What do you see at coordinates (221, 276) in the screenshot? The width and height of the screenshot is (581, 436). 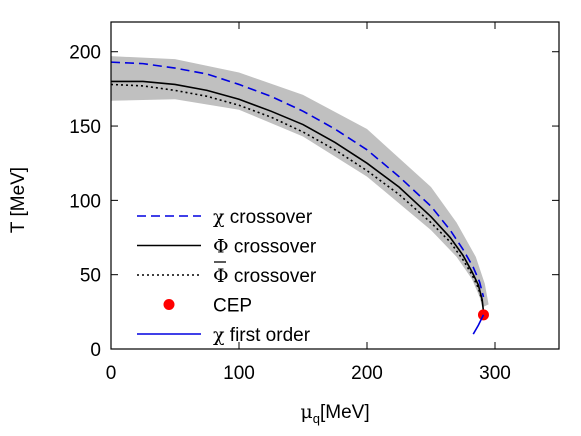 I see `legend-symbol-2: Φ` at bounding box center [221, 276].